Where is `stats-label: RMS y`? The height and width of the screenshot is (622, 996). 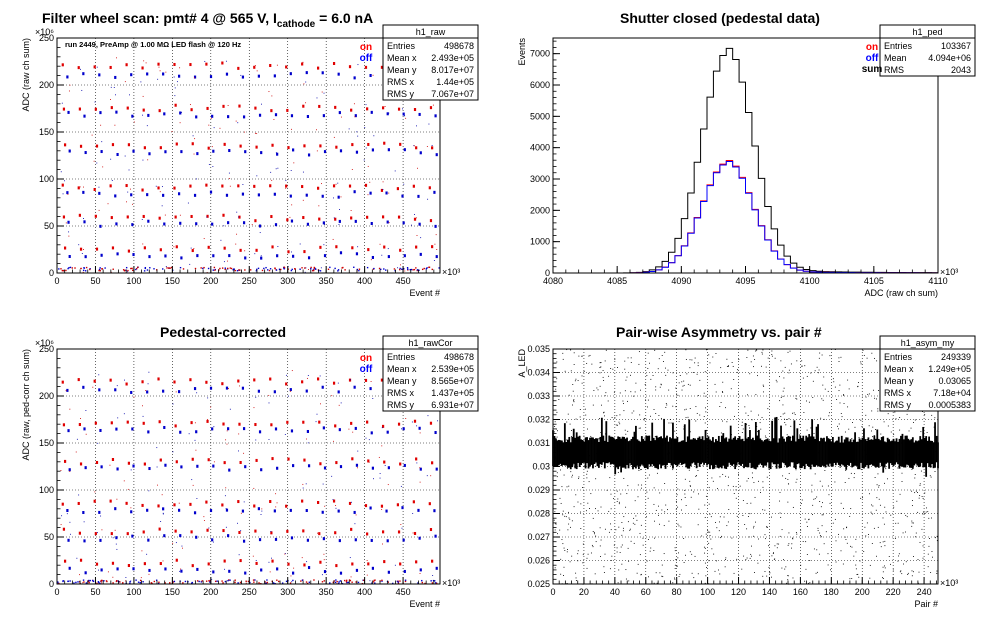 stats-label: RMS y is located at coordinates (898, 405).